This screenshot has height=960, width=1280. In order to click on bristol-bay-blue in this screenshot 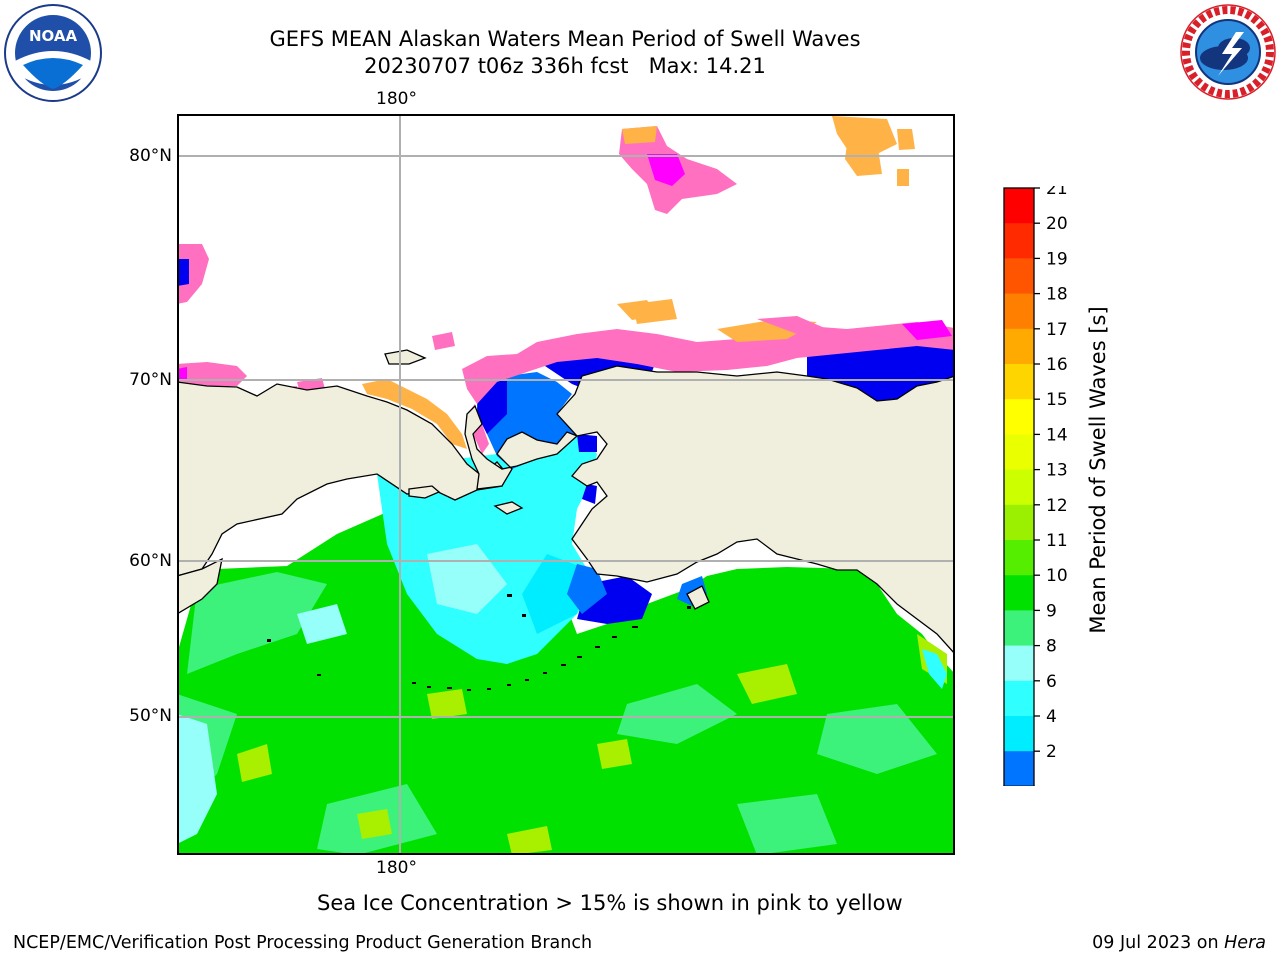, I will do `click(587, 589)`.